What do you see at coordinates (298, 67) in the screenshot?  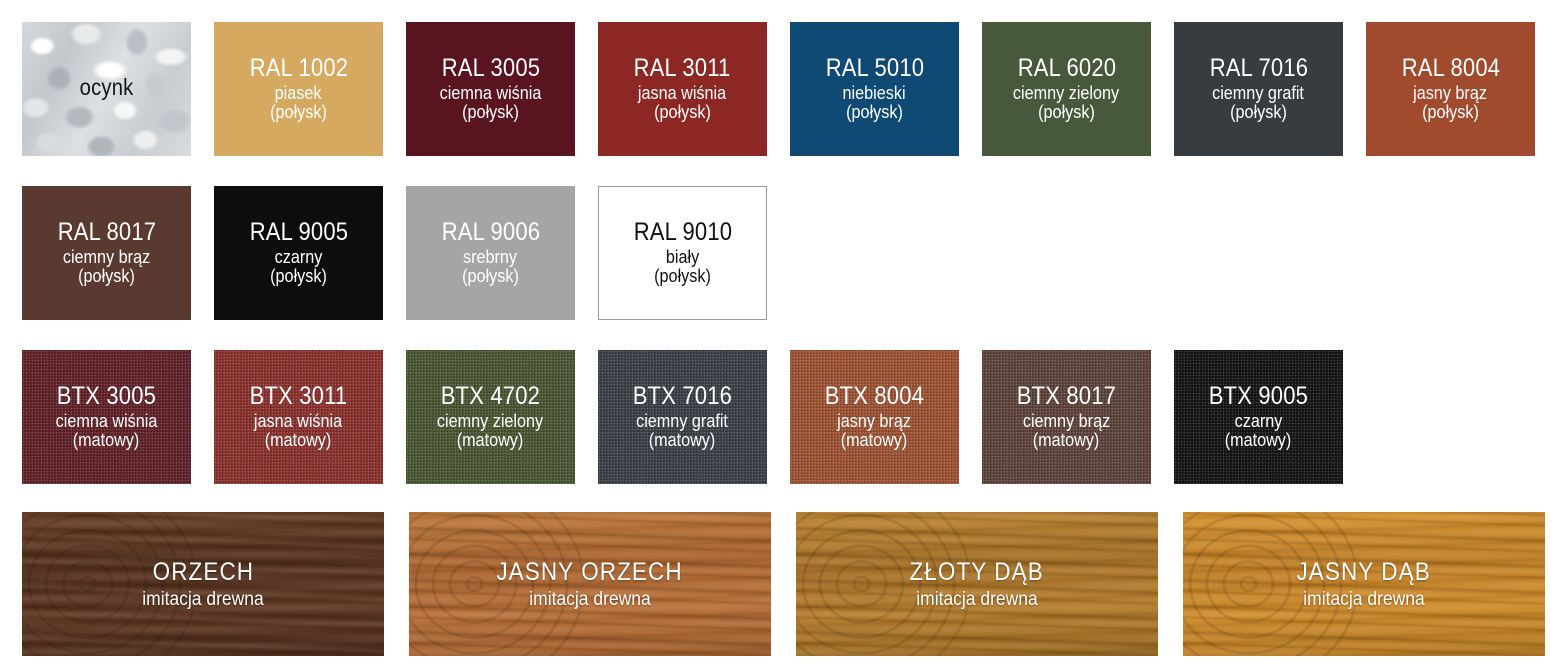 I see `swatch-code: RAL 1002` at bounding box center [298, 67].